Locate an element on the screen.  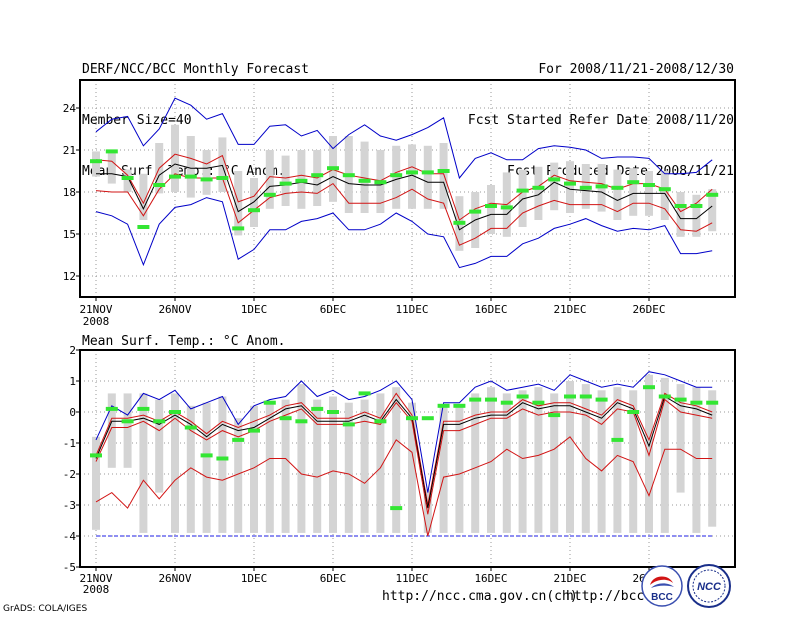
y-tick-label: -1 is located at coordinates (69, 443).